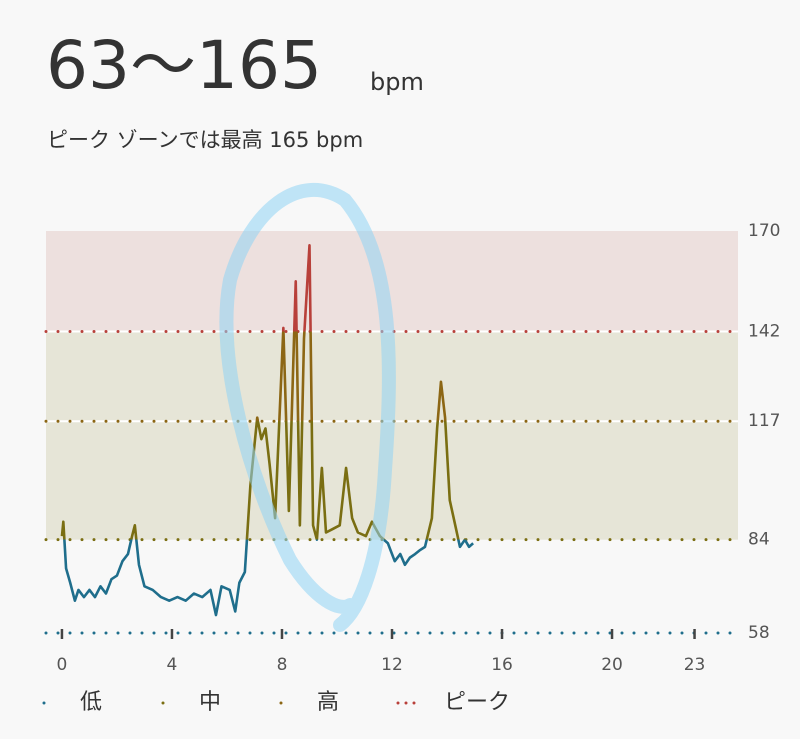 The image size is (800, 739). Describe the element at coordinates (328, 702) in the screenshot. I see `legend-label: 高` at that location.